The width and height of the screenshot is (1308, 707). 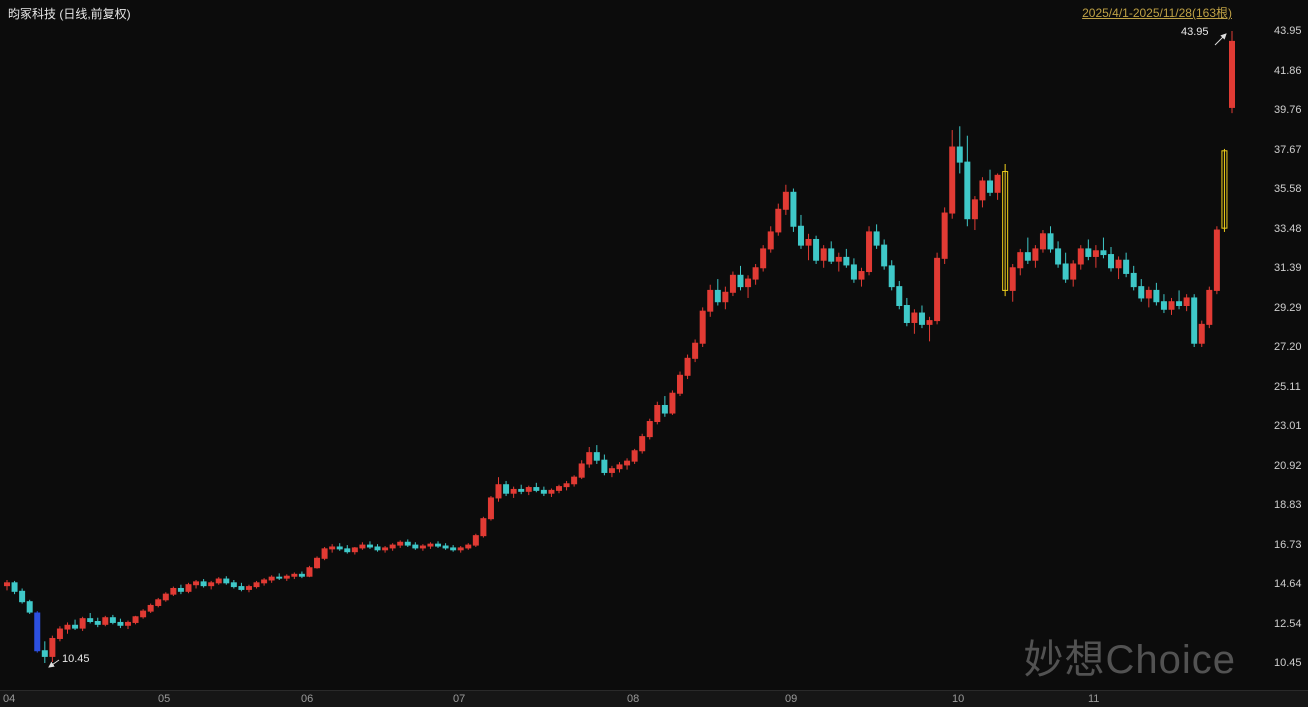 I want to click on date-range-label: 2025/4/1-2025/11/28(163根), so click(x=1157, y=13).